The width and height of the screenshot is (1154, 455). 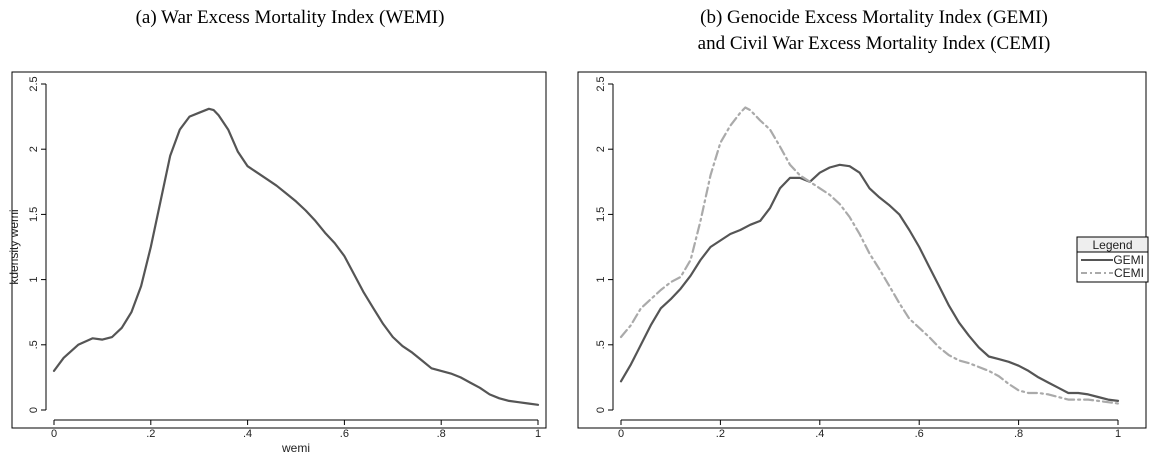 I want to click on x-axis-label: wemi, so click(x=295, y=448).